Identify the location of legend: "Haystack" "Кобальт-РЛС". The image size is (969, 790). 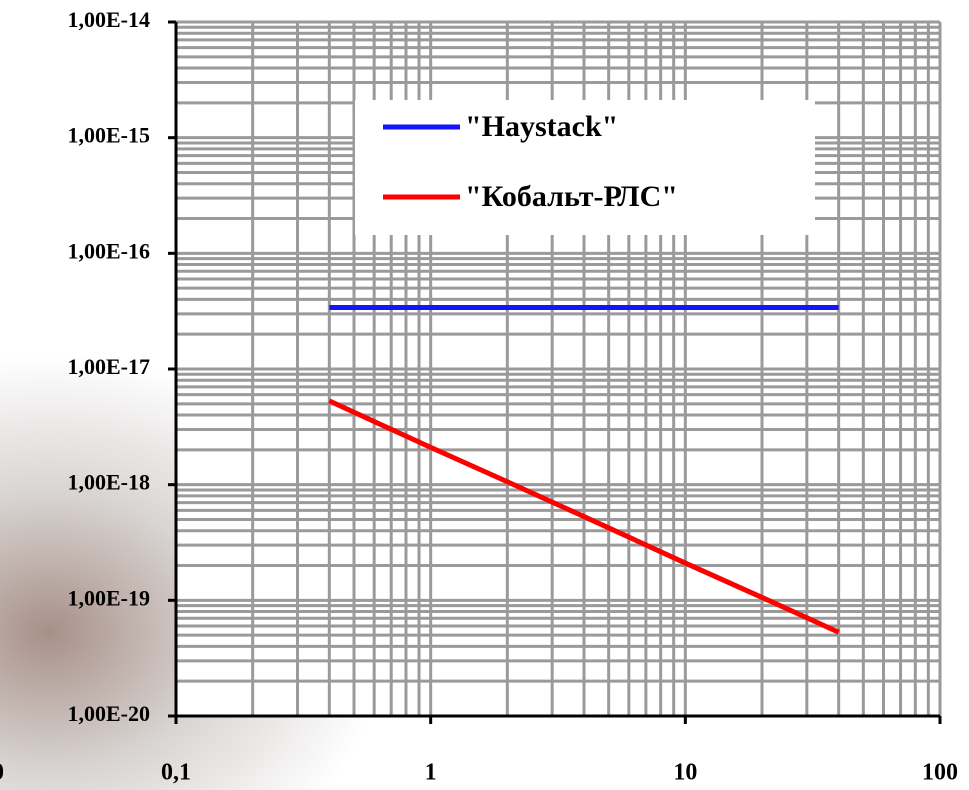
(585, 167).